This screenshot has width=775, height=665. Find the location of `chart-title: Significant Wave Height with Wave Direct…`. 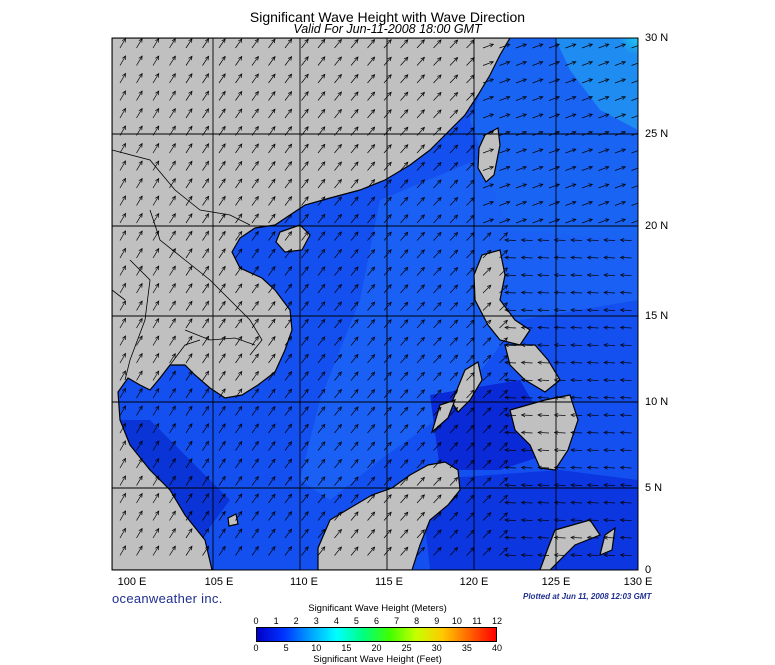

chart-title: Significant Wave Height with Wave Direct… is located at coordinates (387, 17).